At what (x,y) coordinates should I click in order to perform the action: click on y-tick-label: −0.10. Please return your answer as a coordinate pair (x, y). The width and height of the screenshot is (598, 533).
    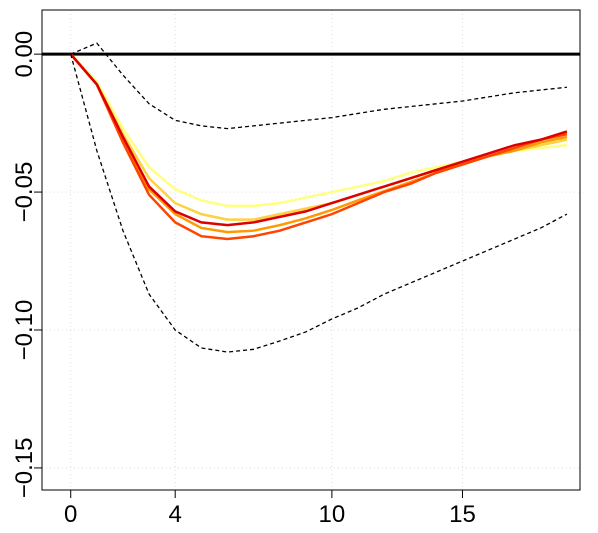
    Looking at the image, I should click on (24, 330).